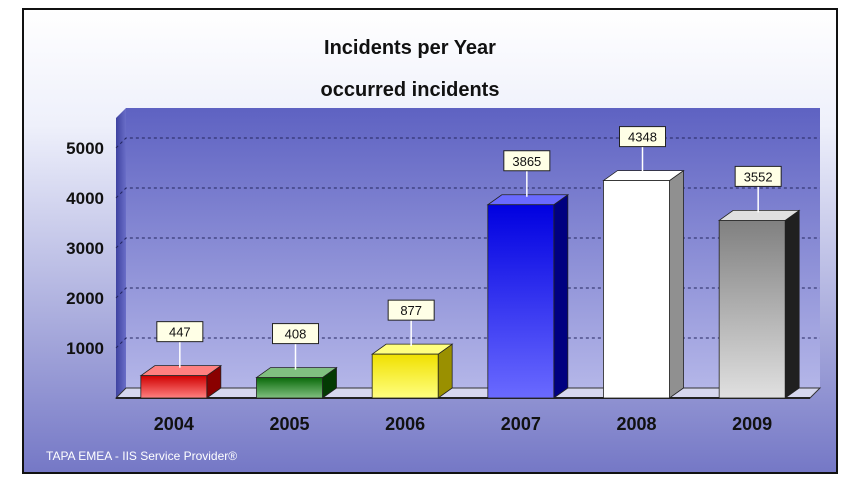 Image resolution: width=848 pixels, height=483 pixels. I want to click on x-tick-label: 2008, so click(636, 424).